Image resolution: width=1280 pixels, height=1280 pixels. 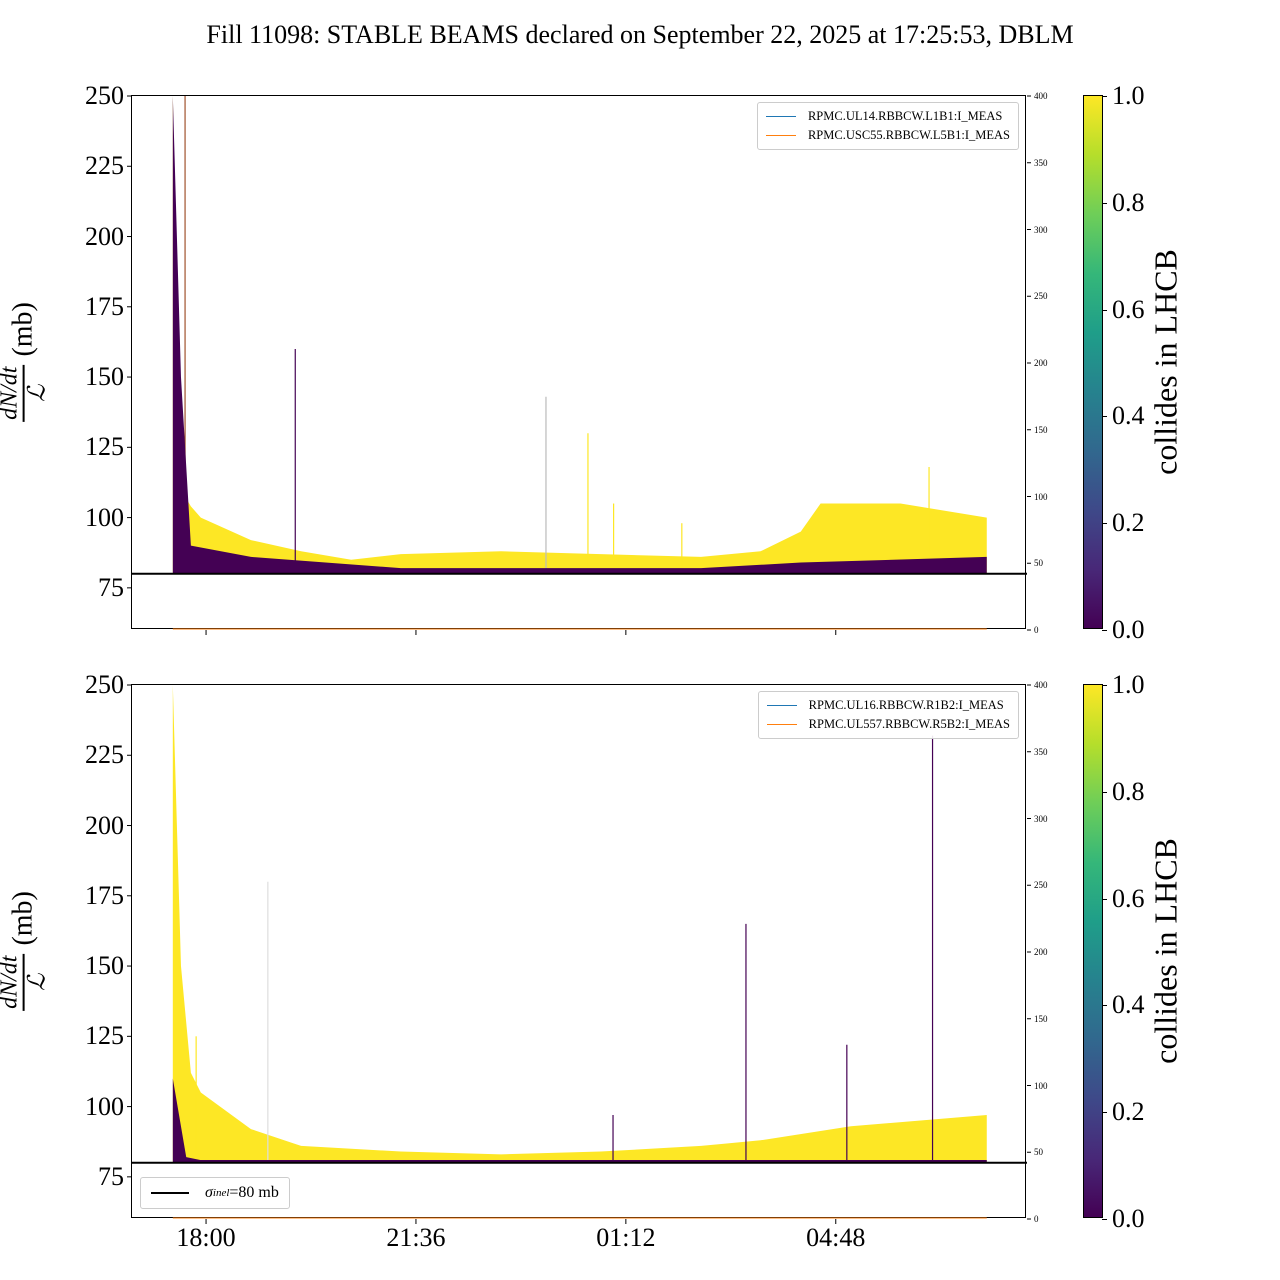 I want to click on legend-label: RPMC.USC55.RBBCW.L5B1:I_MEAS, so click(x=908, y=135).